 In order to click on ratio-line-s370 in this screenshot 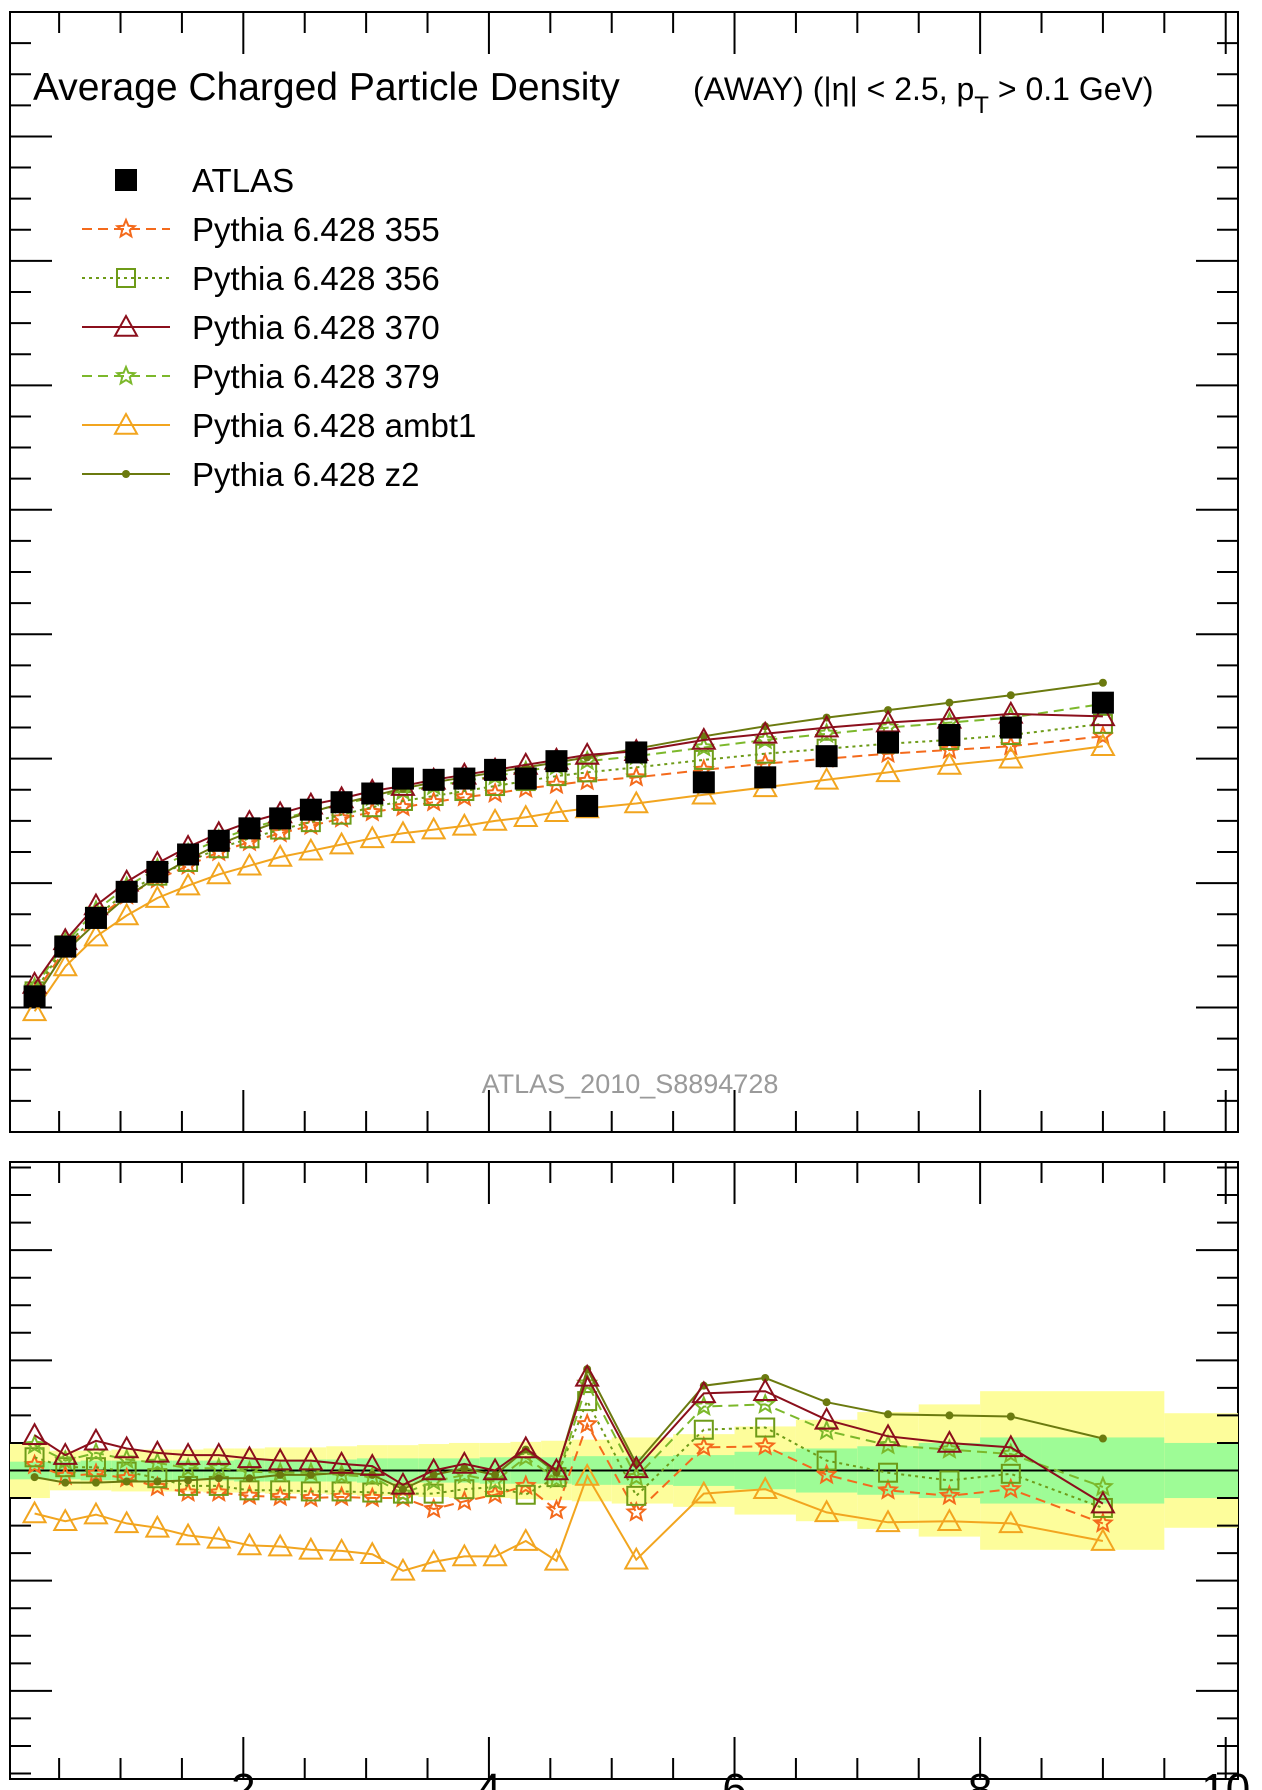, I will do `click(569, 1439)`.